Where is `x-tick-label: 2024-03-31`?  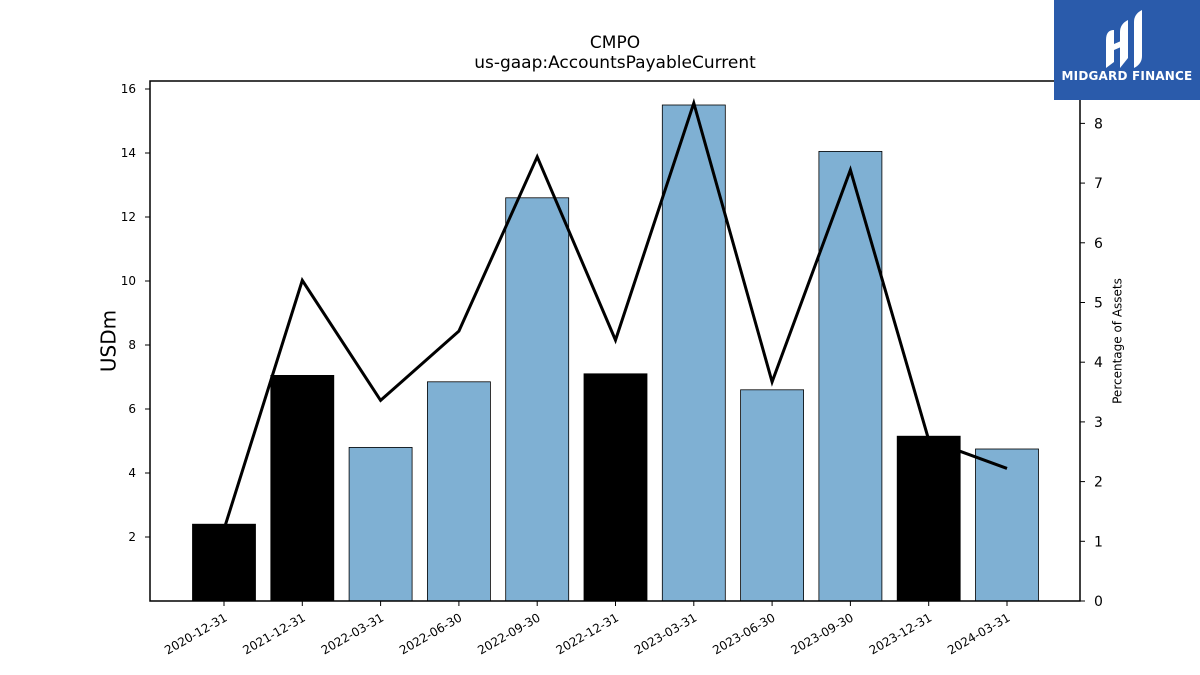 x-tick-label: 2024-03-31 is located at coordinates (978, 633).